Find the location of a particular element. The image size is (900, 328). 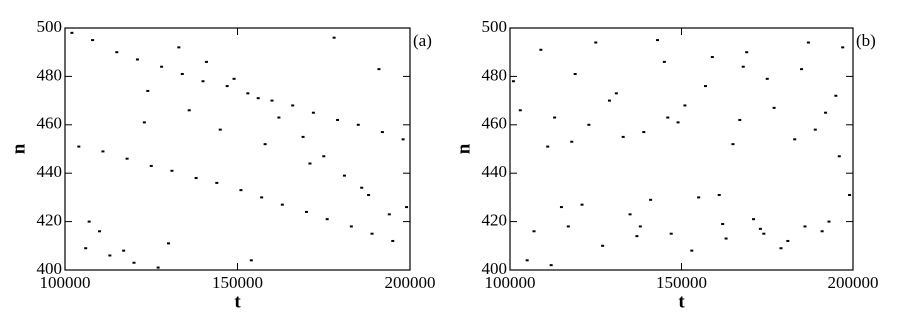

y-tick-label: 400 is located at coordinates (50, 268).